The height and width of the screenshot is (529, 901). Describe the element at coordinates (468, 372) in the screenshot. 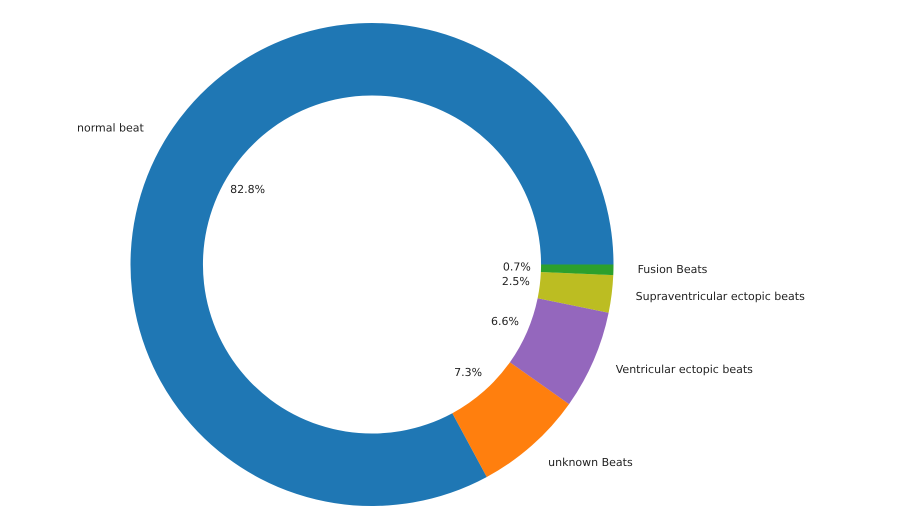

I see `data-label: 7.3%` at that location.